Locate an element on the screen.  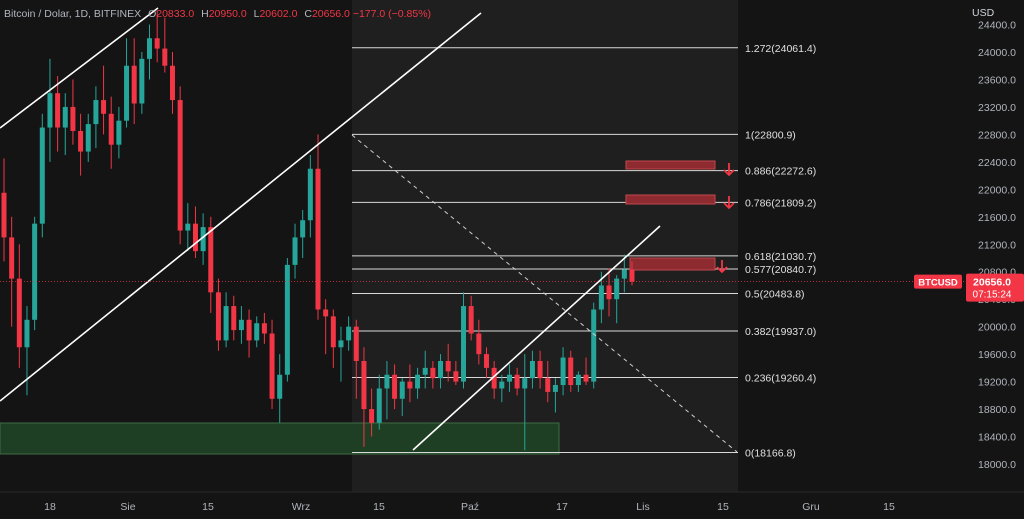
open-label: O is located at coordinates (152, 14).